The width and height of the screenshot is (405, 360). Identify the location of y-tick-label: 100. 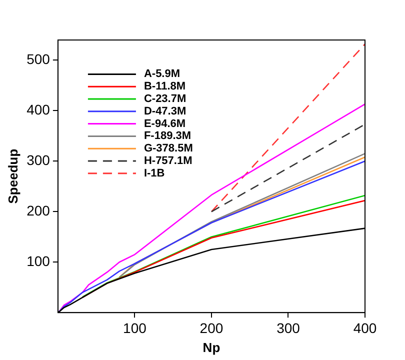
(38, 260).